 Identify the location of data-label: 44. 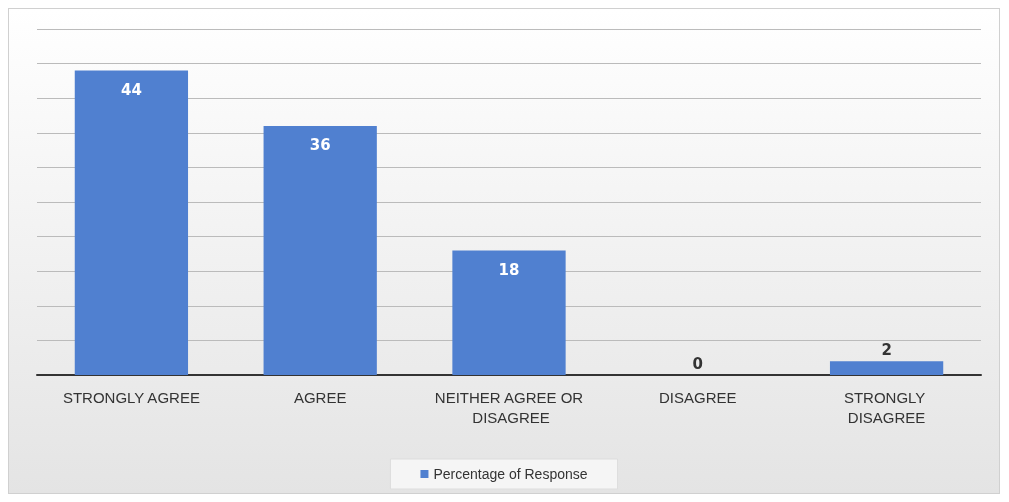
(131, 90).